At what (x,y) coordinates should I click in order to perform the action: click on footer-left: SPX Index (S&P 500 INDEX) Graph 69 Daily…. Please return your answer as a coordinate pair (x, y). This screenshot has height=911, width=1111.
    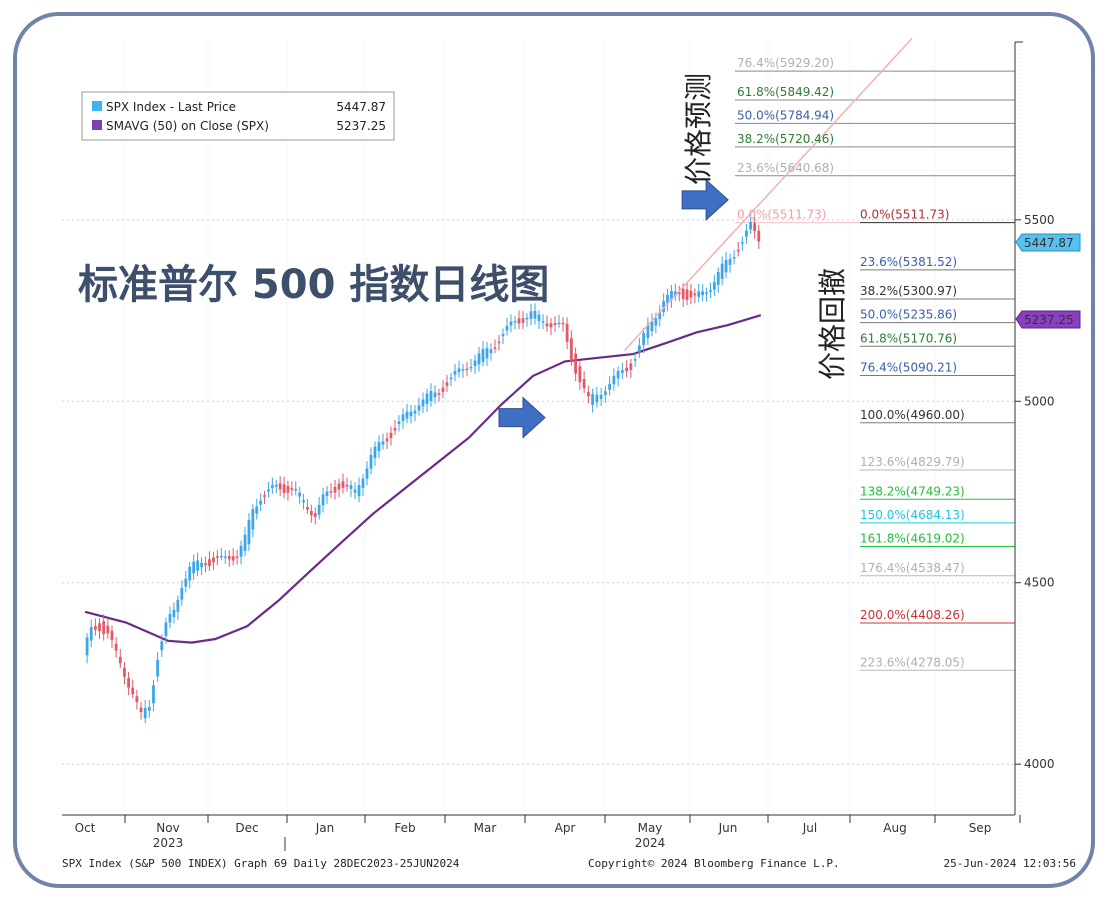
    Looking at the image, I should click on (261, 863).